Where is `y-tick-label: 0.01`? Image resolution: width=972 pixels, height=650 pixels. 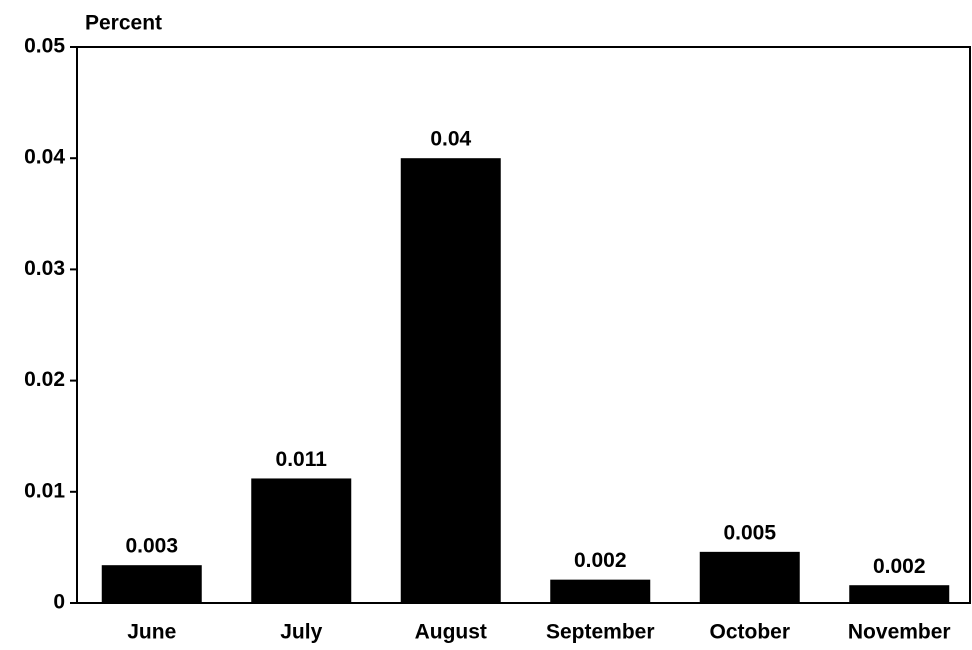 y-tick-label: 0.01 is located at coordinates (44, 490).